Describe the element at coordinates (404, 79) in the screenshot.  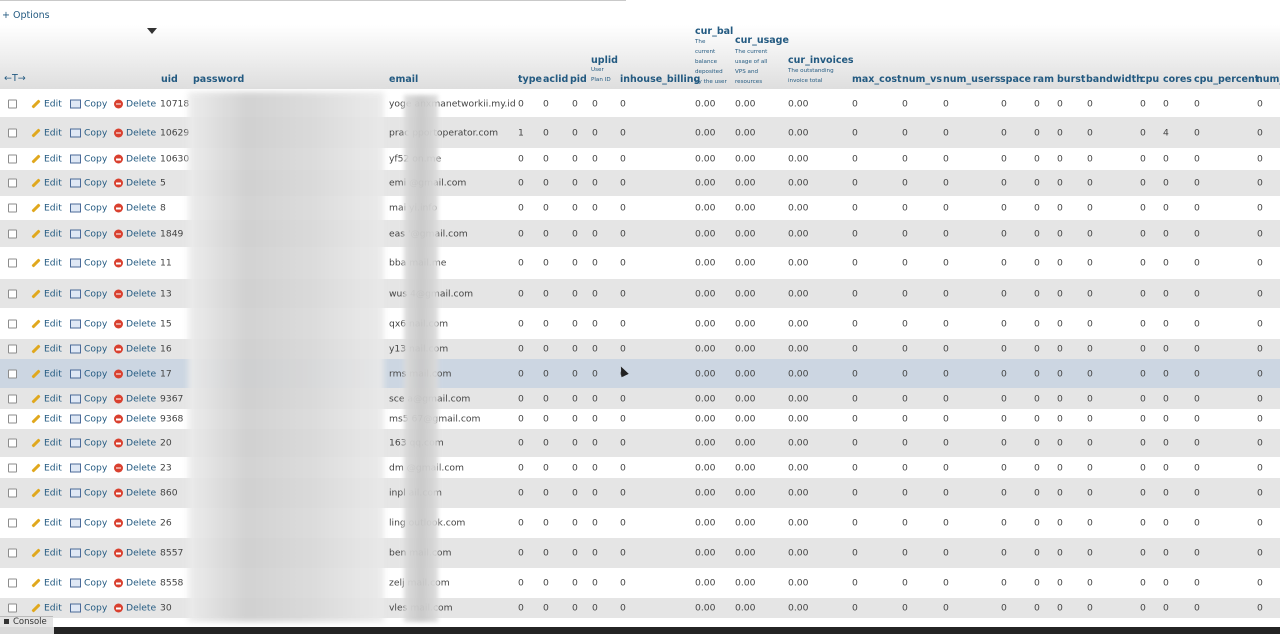
I see `header-email: email` at that location.